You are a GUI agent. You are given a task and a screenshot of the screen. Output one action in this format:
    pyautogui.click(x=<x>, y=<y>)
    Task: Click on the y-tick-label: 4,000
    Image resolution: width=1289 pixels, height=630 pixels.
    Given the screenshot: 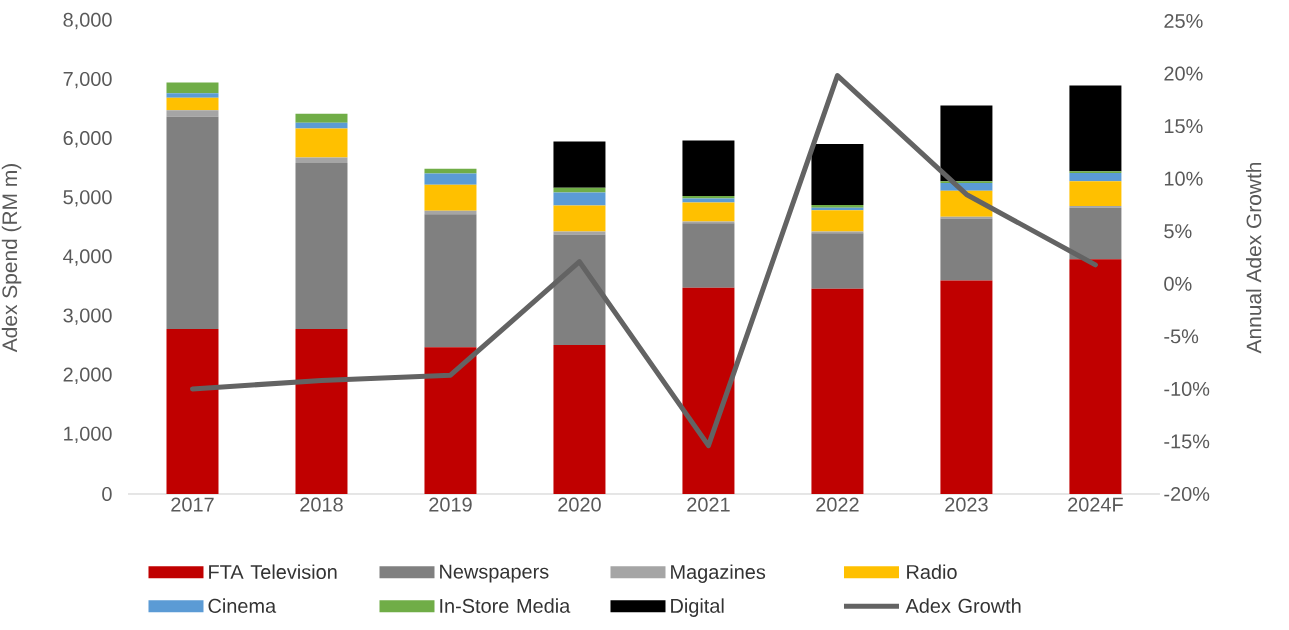 What is the action you would take?
    pyautogui.click(x=87, y=257)
    